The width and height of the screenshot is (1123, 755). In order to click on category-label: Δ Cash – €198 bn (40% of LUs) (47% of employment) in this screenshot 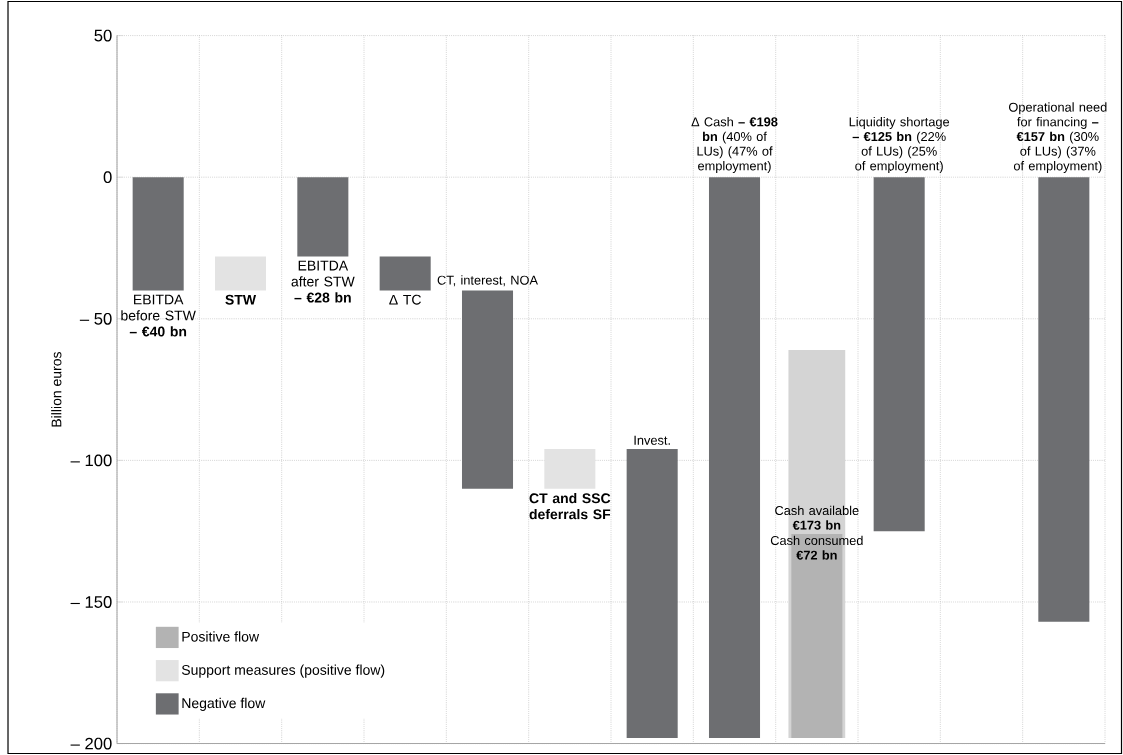, I will do `click(734, 145)`.